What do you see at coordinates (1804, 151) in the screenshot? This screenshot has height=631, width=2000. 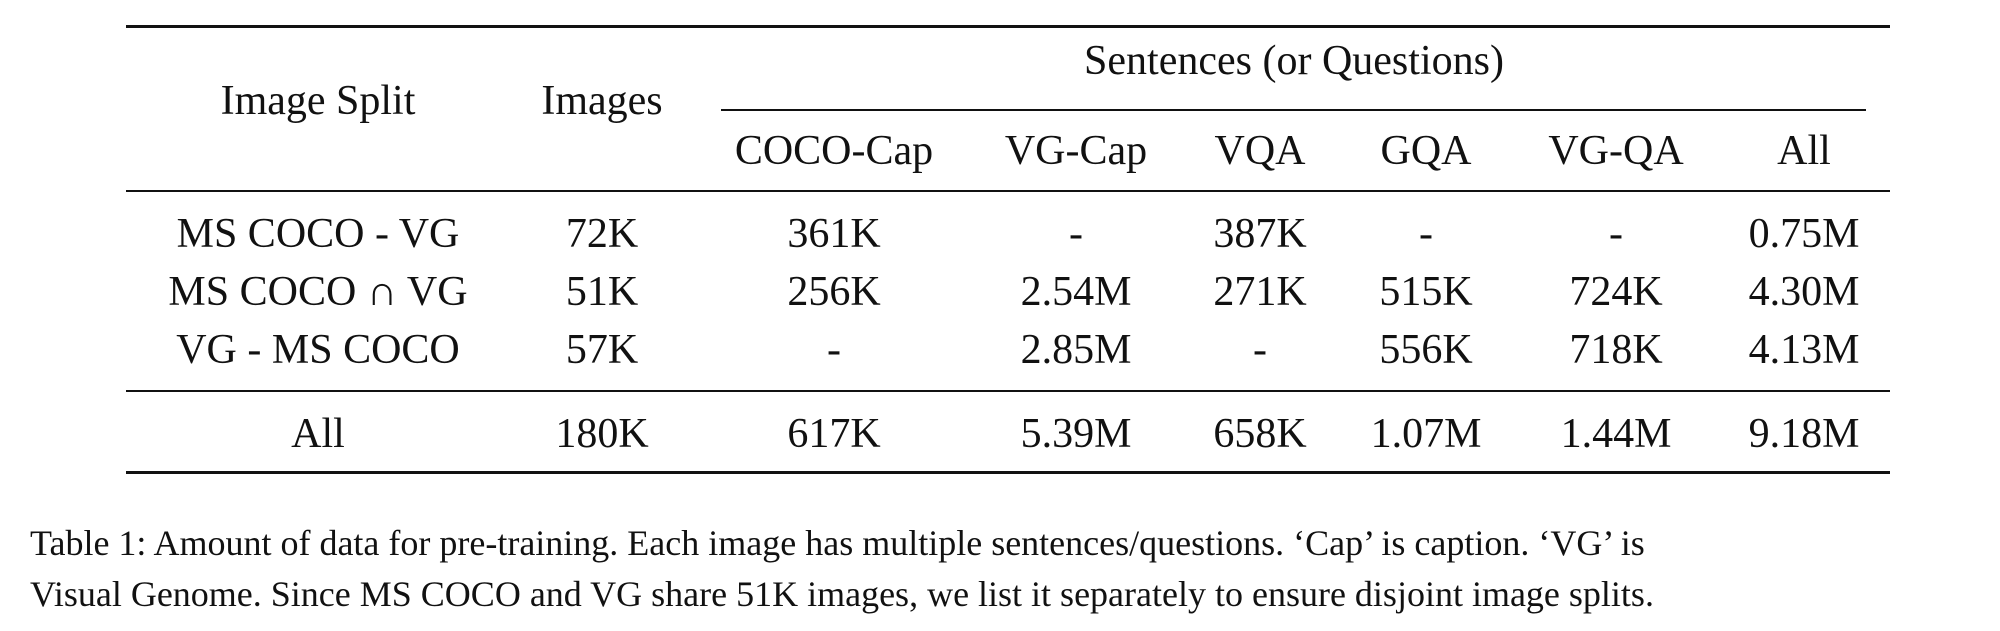 I see `header-all: All` at bounding box center [1804, 151].